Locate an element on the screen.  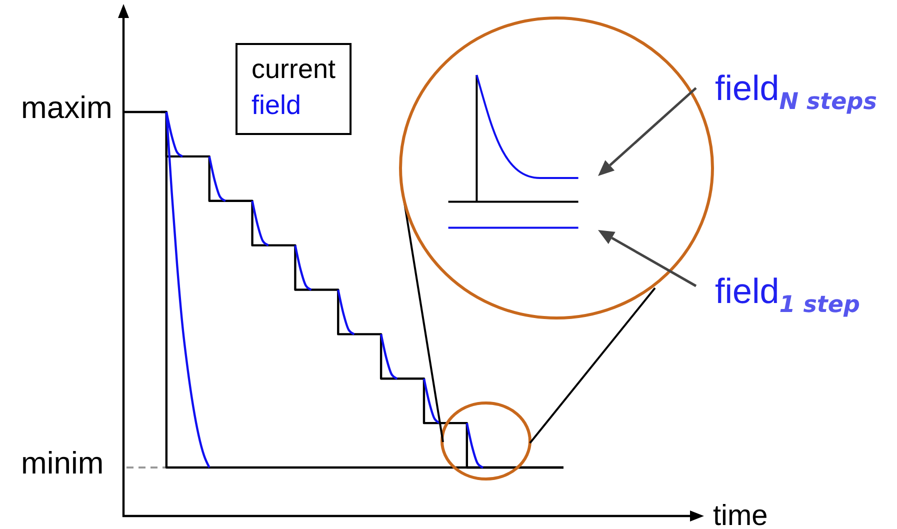
text: field$_{N steps}$ is located at coordinates (796, 92).